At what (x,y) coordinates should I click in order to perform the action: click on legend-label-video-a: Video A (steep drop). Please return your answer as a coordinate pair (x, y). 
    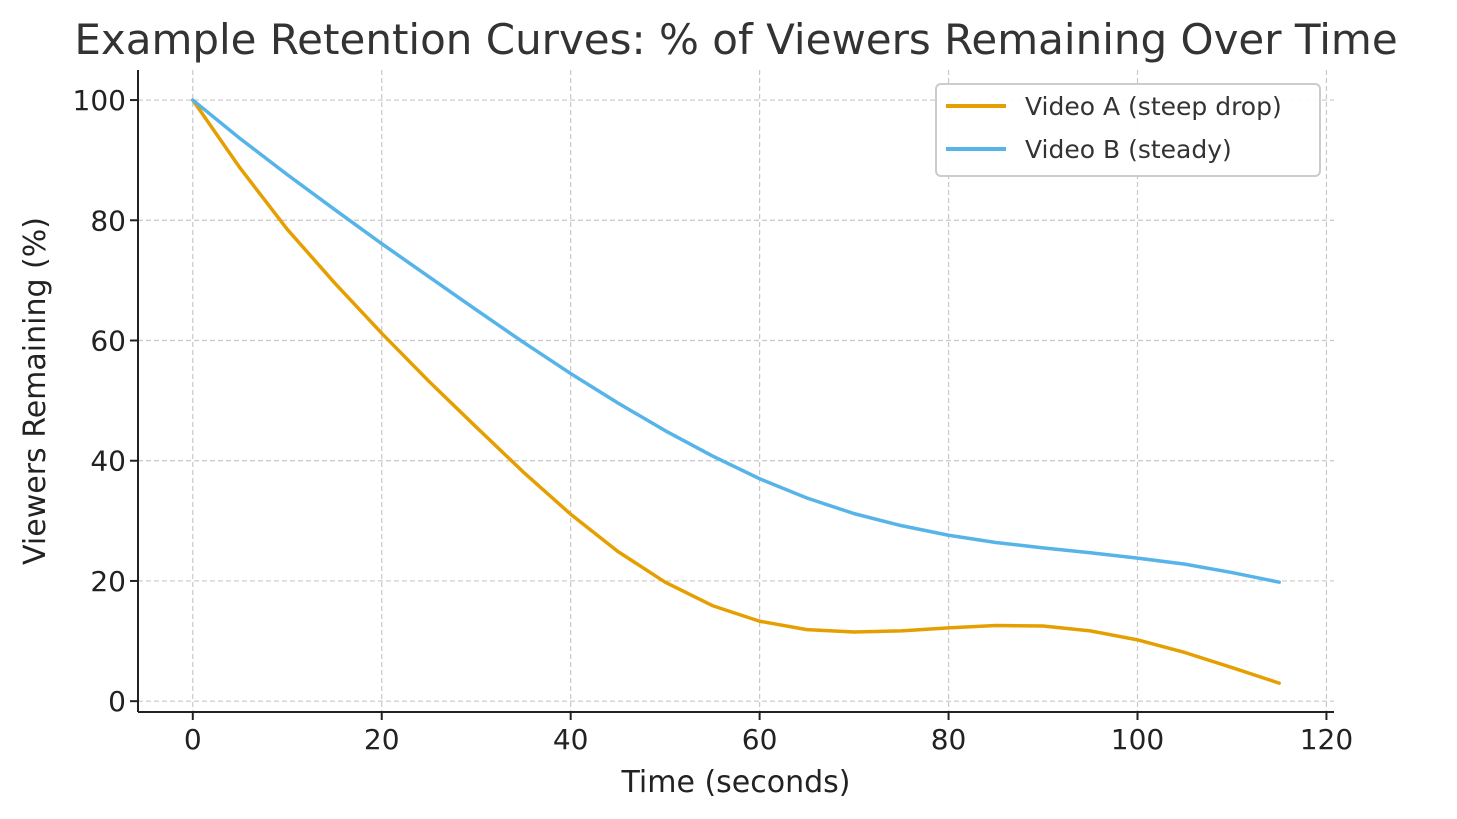
    Looking at the image, I should click on (1153, 106).